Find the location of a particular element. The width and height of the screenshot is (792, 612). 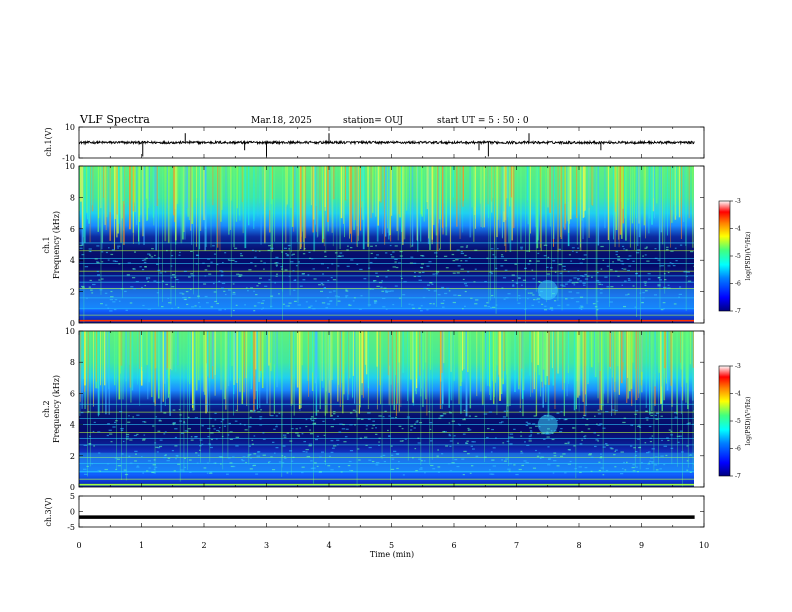

x-tick-label: 8 is located at coordinates (578, 545).